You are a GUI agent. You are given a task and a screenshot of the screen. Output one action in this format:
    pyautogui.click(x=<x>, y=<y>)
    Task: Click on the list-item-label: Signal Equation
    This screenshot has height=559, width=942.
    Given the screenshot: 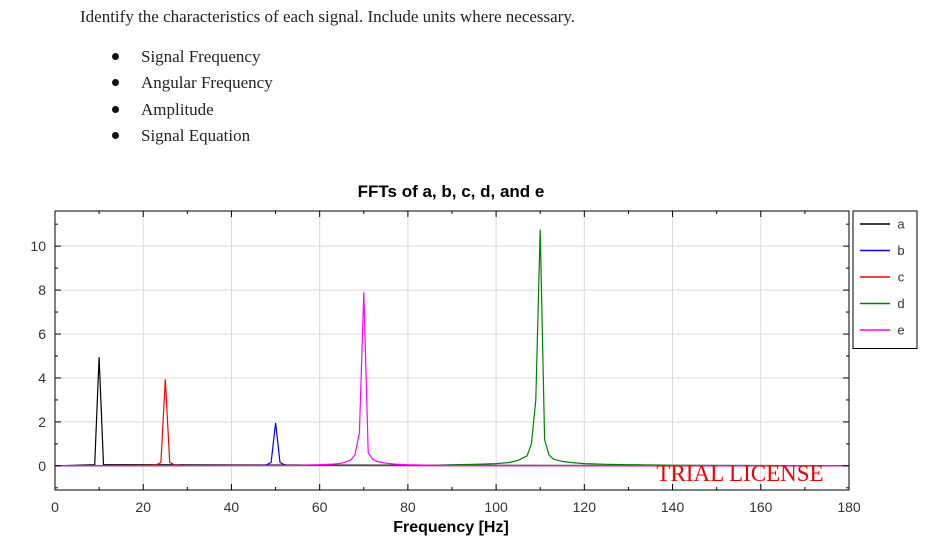 What is the action you would take?
    pyautogui.click(x=196, y=135)
    